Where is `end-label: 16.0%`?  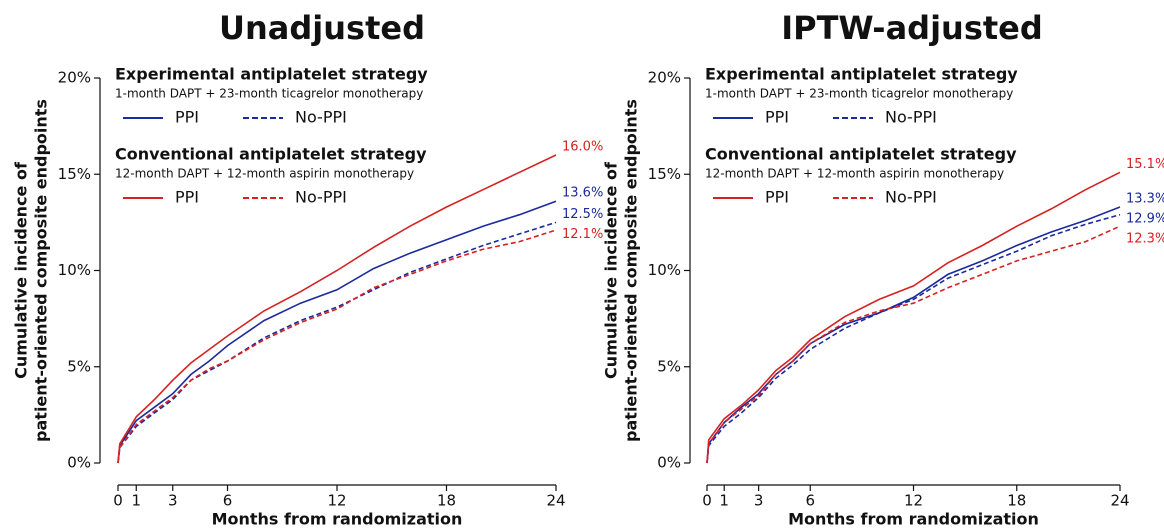
end-label: 16.0% is located at coordinates (582, 147).